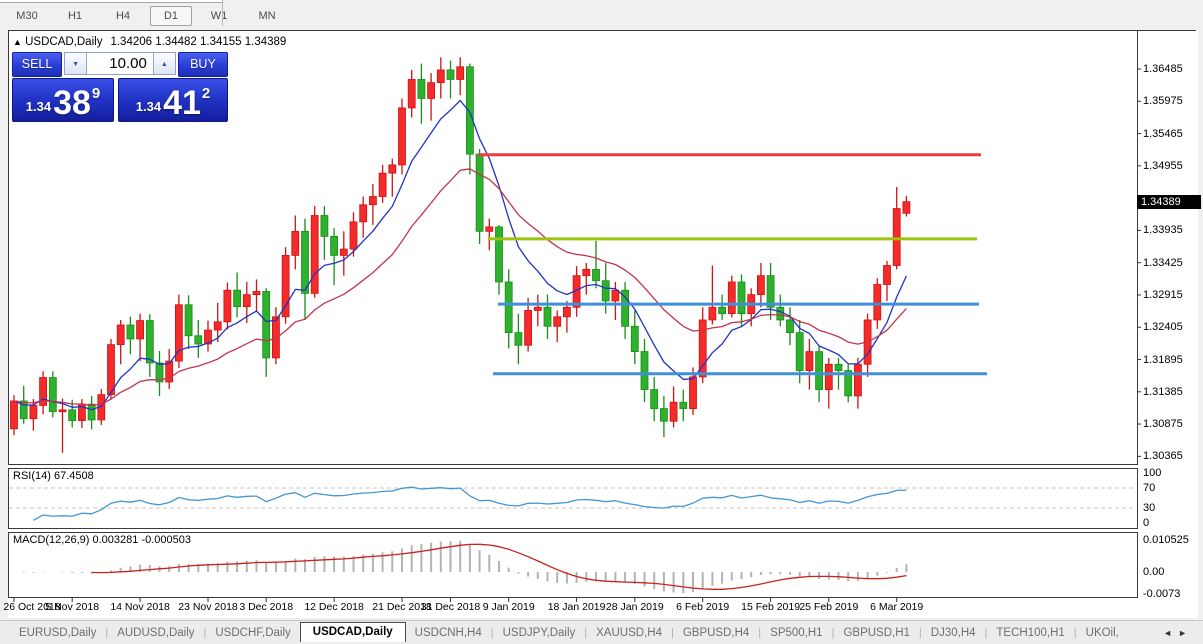 This screenshot has width=1203, height=644. What do you see at coordinates (206, 93) in the screenshot?
I see `ask-price-sup: 2` at bounding box center [206, 93].